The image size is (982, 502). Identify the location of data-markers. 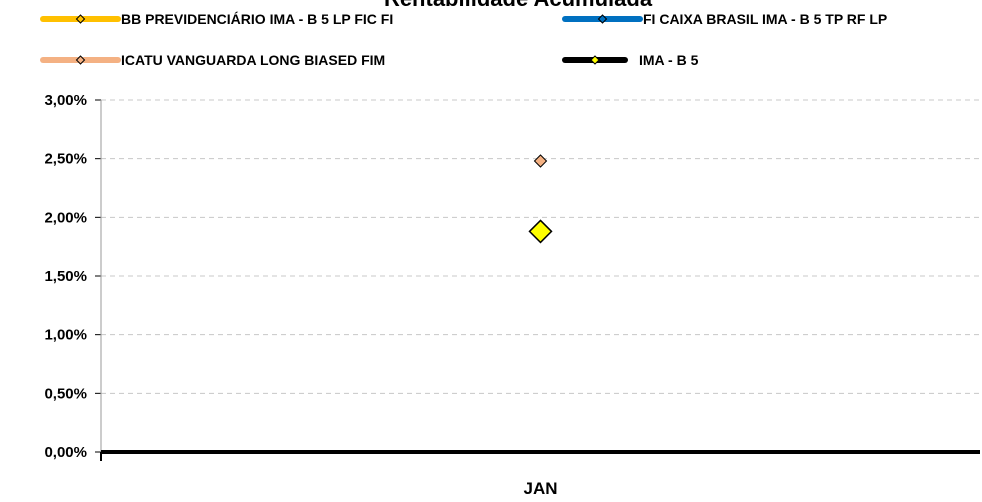
(540, 199).